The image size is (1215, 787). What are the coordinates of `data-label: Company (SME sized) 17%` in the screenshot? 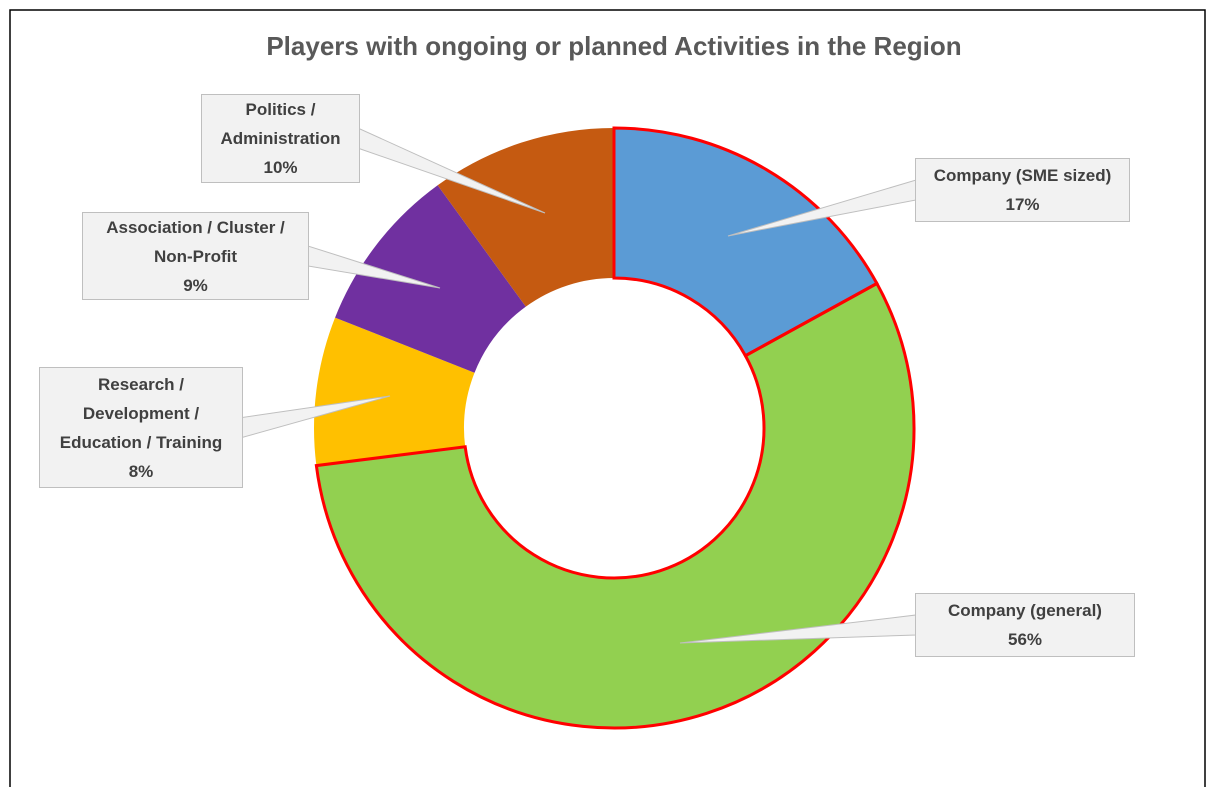 It's located at (1022, 190).